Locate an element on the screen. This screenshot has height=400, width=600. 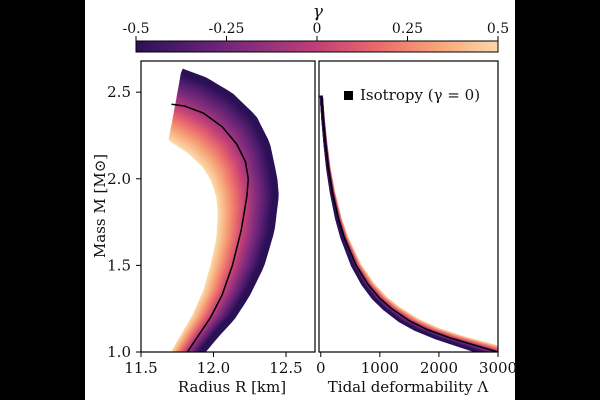
mass-tick-label: 2.0 is located at coordinates (119, 179).